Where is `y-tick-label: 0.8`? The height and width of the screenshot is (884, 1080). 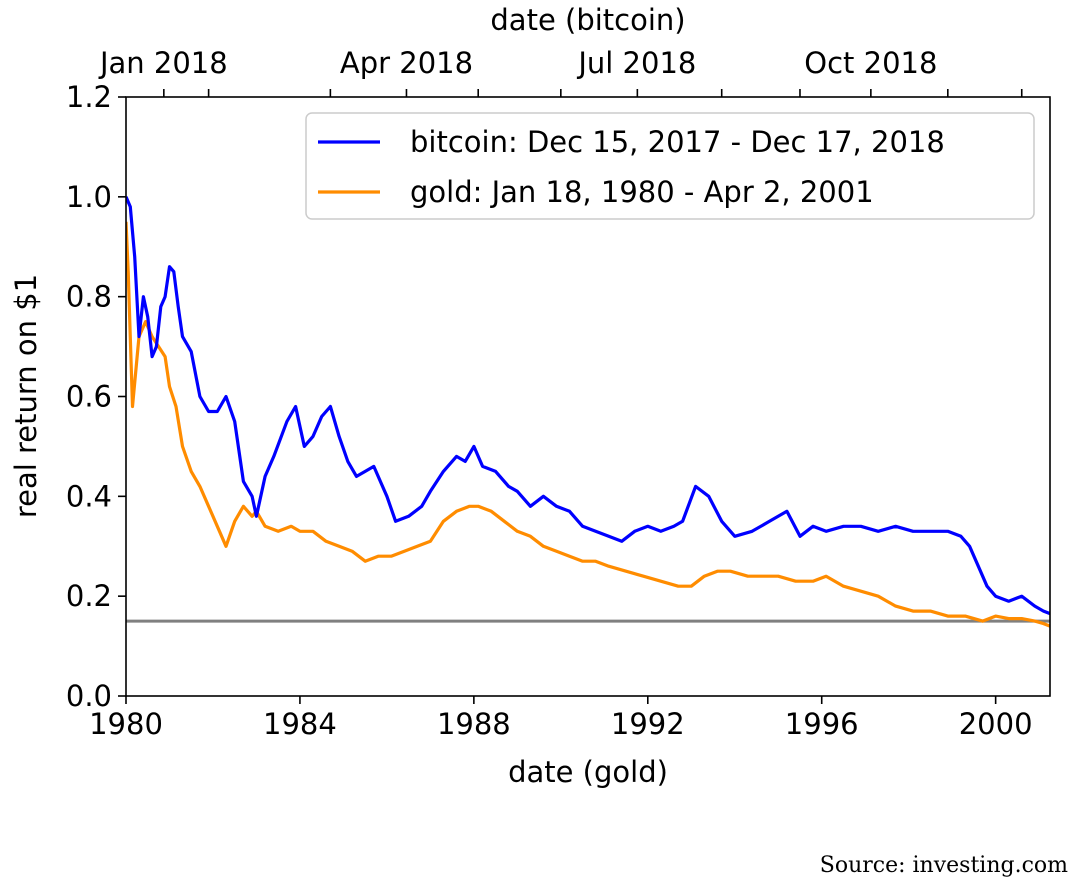 y-tick-label: 0.8 is located at coordinates (89, 297).